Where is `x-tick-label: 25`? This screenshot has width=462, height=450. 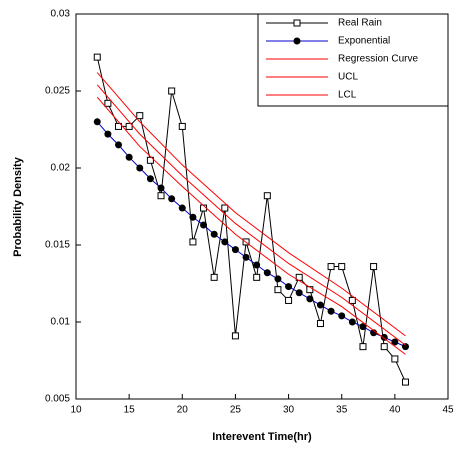 x-tick-label: 25 is located at coordinates (236, 410).